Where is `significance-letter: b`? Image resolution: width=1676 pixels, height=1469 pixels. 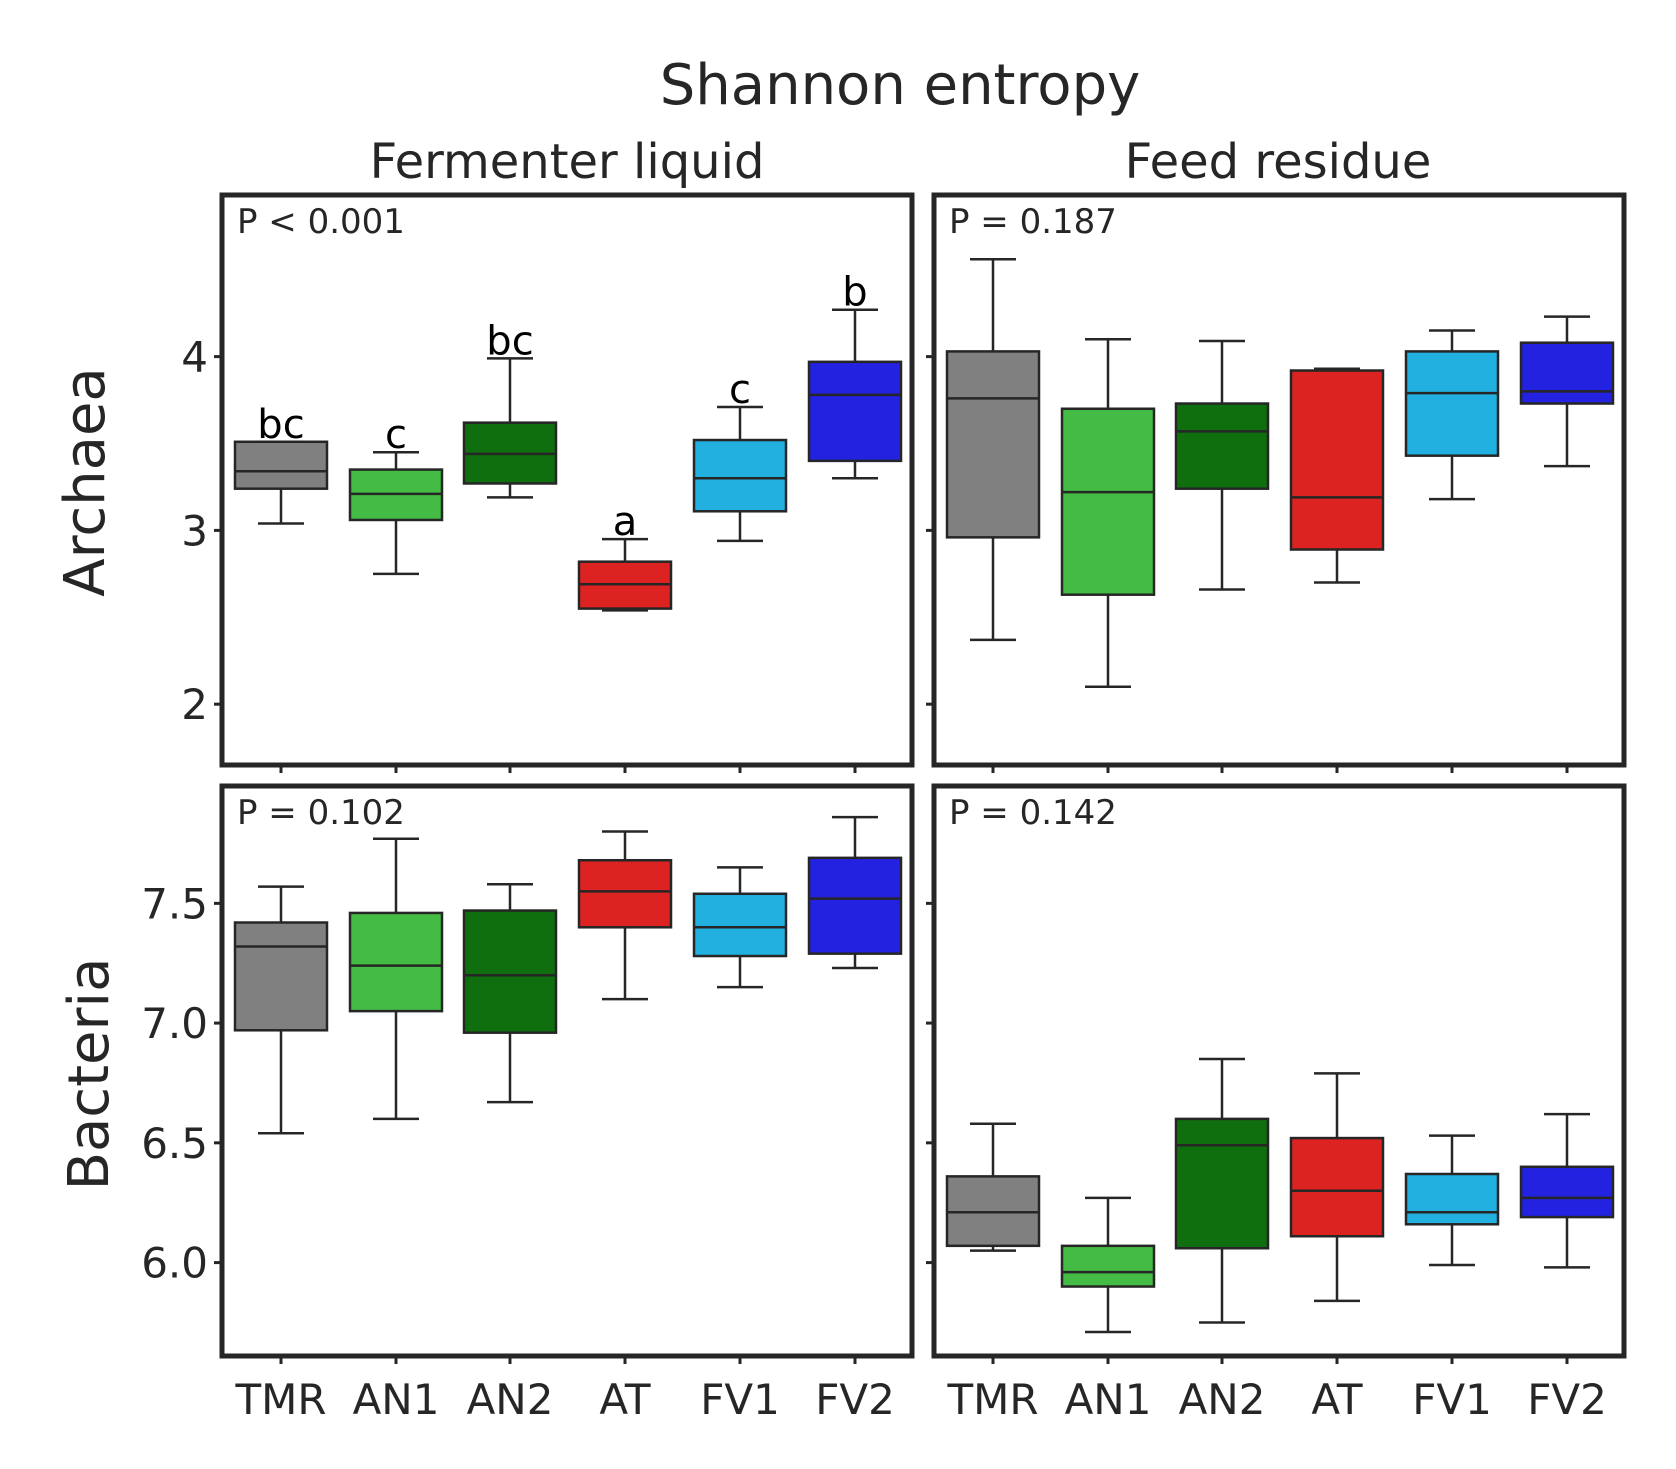
significance-letter: b is located at coordinates (854, 293).